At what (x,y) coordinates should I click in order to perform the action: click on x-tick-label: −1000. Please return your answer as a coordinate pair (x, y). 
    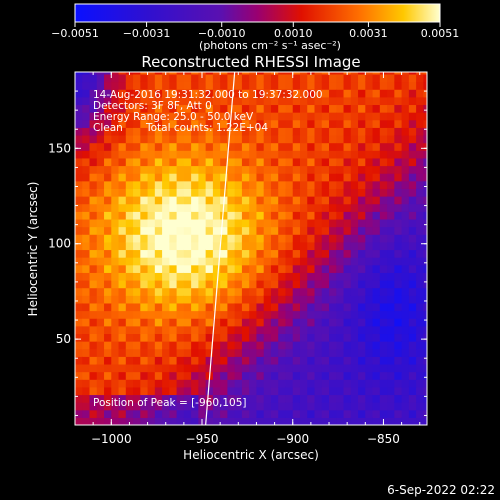
    Looking at the image, I should click on (111, 439).